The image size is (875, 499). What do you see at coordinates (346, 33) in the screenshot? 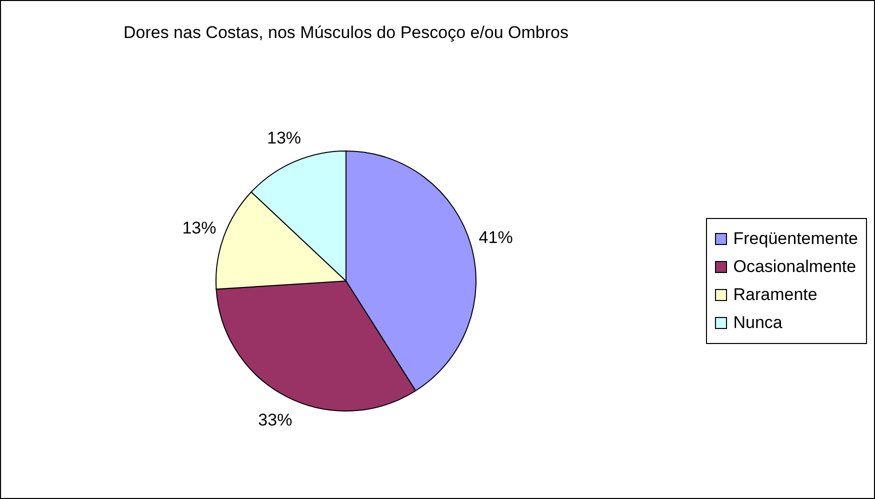
I see `chart-title: Dores nas Costas, nos Músculos do Pescoço e/ou Ombros` at bounding box center [346, 33].